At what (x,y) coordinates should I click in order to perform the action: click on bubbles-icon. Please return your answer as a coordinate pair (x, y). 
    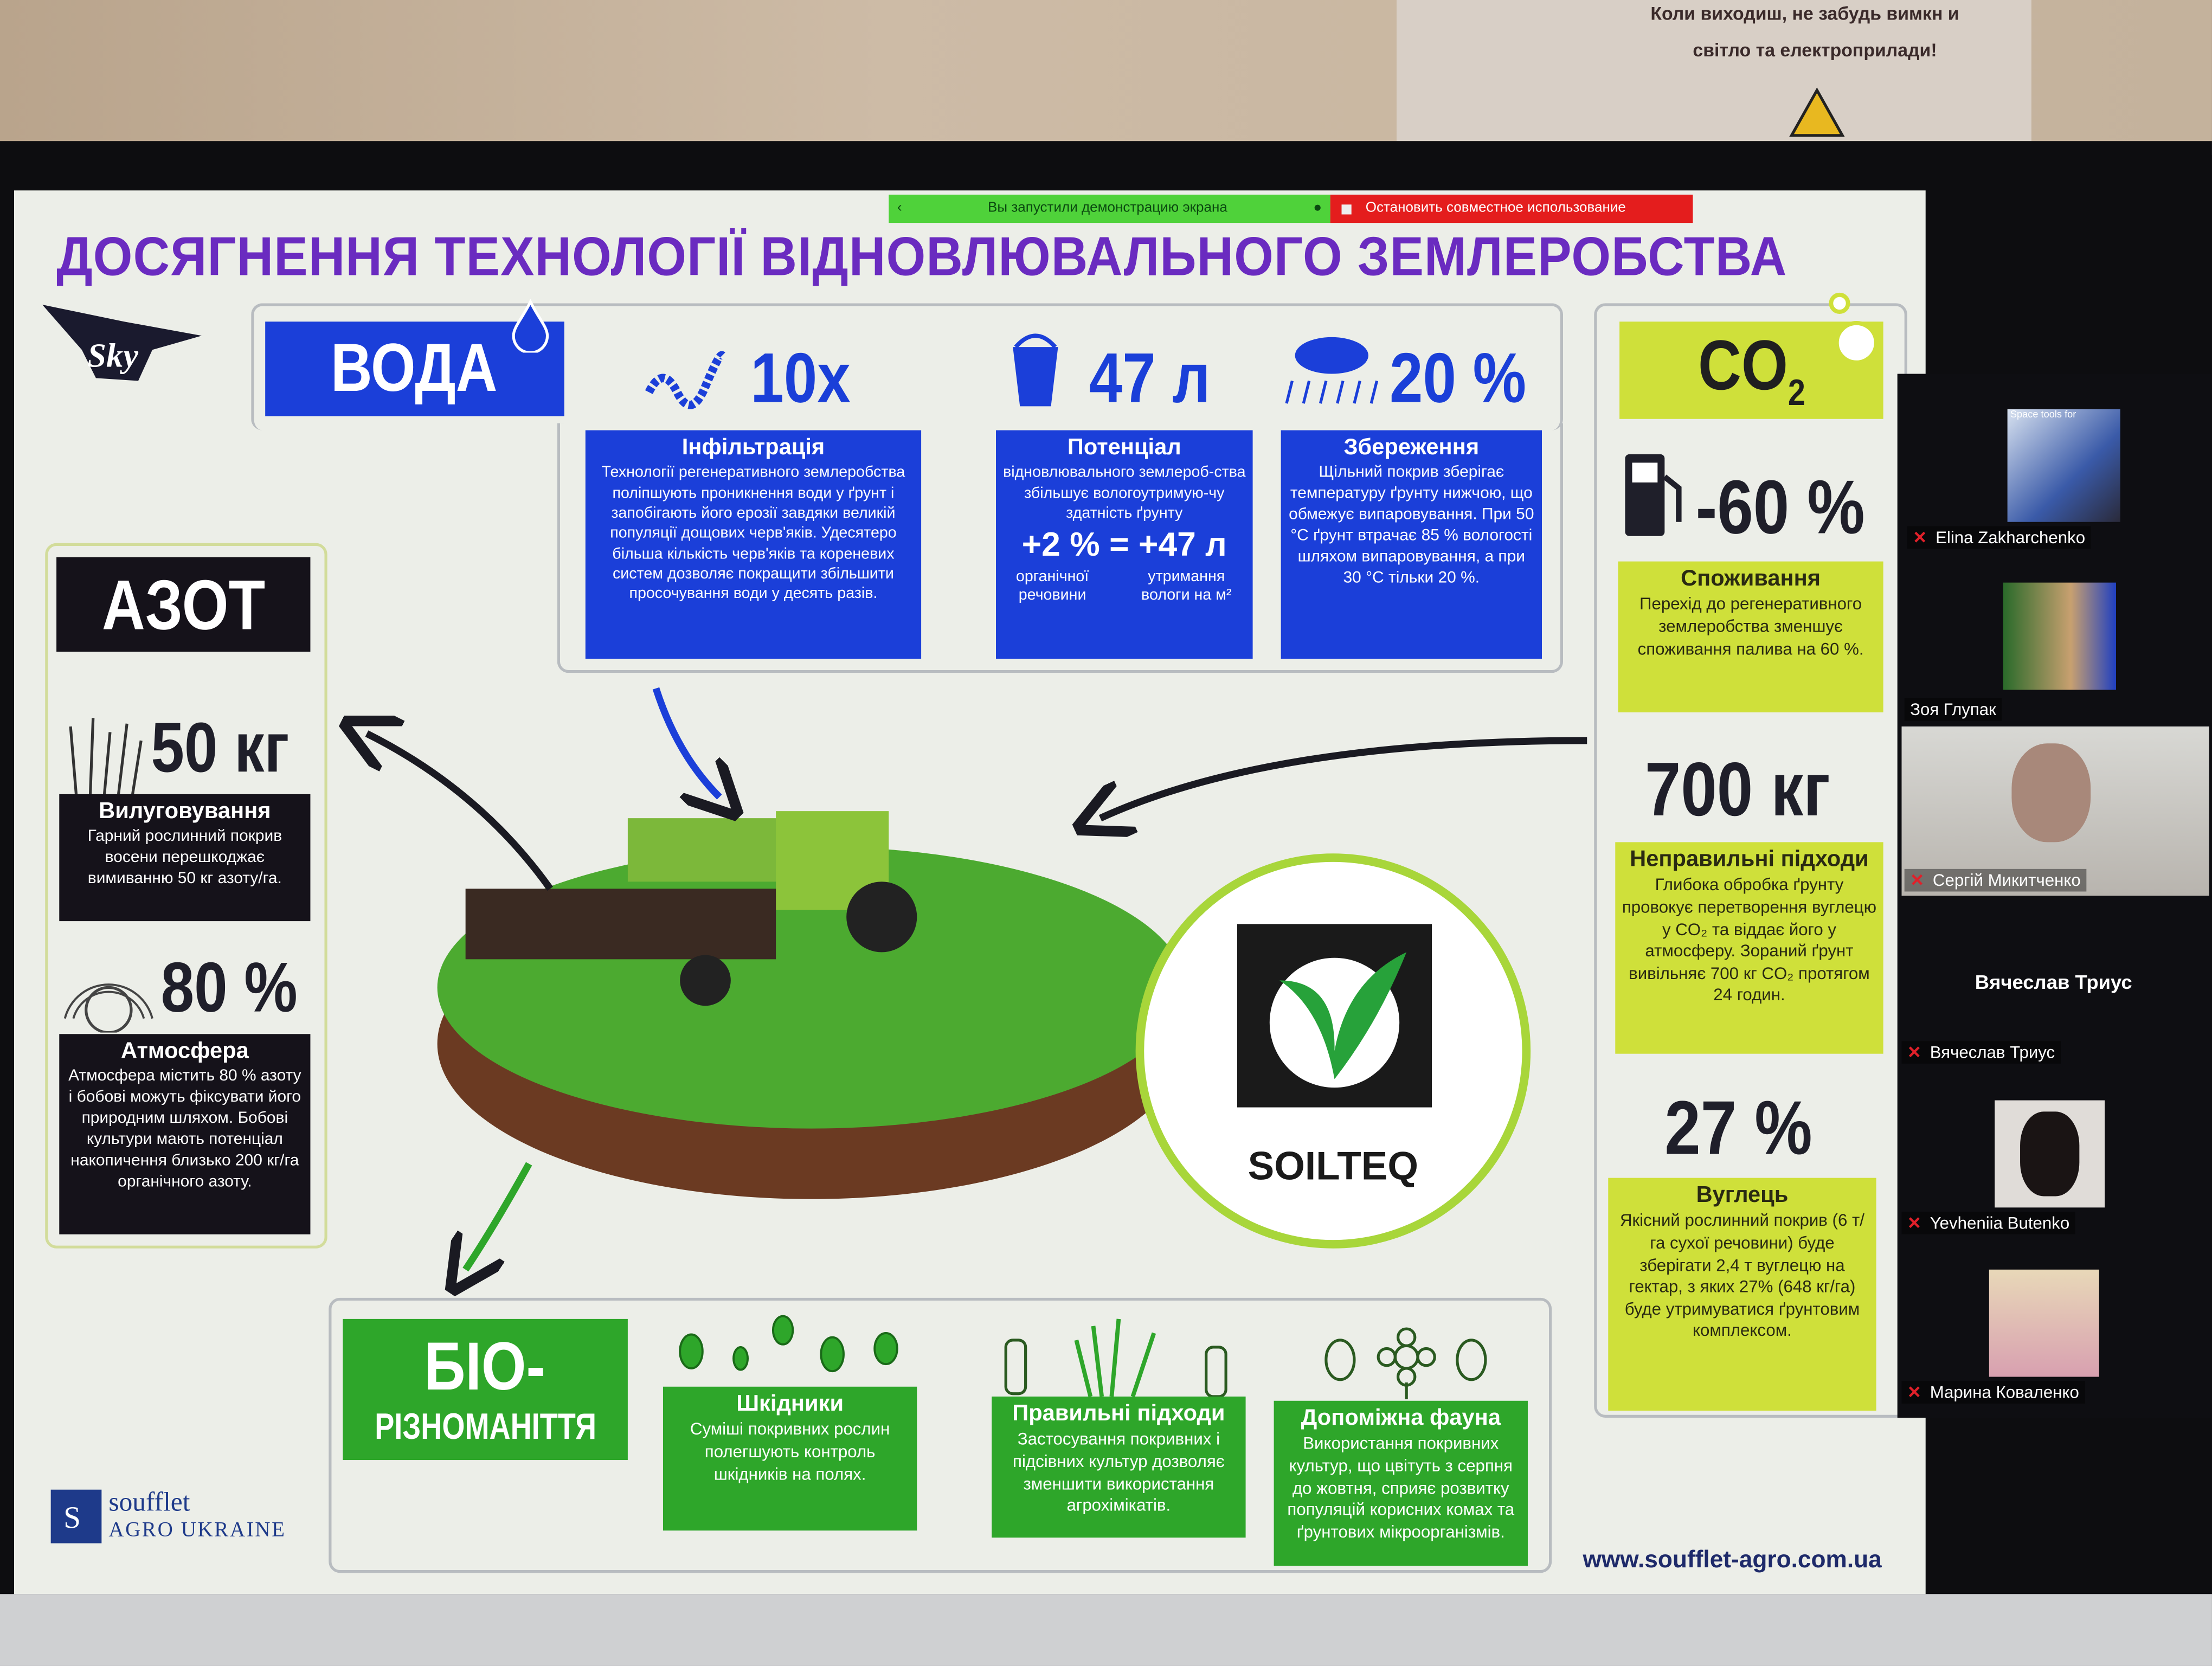
    Looking at the image, I should click on (1854, 329).